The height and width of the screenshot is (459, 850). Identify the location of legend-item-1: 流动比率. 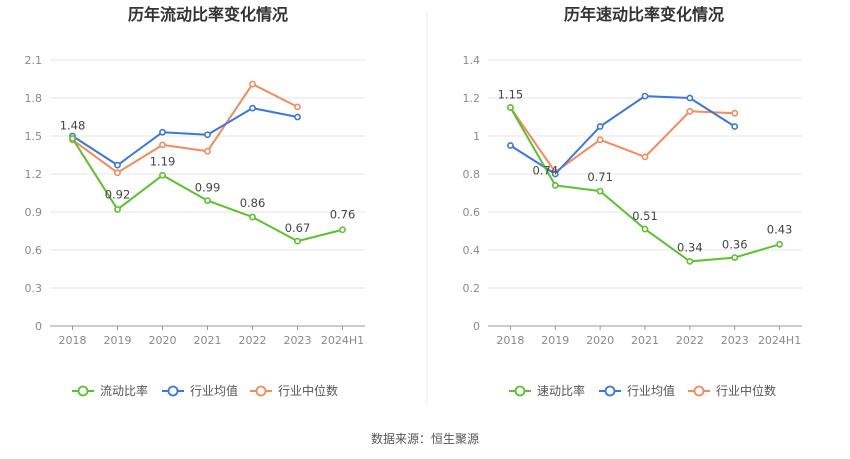
(110, 390).